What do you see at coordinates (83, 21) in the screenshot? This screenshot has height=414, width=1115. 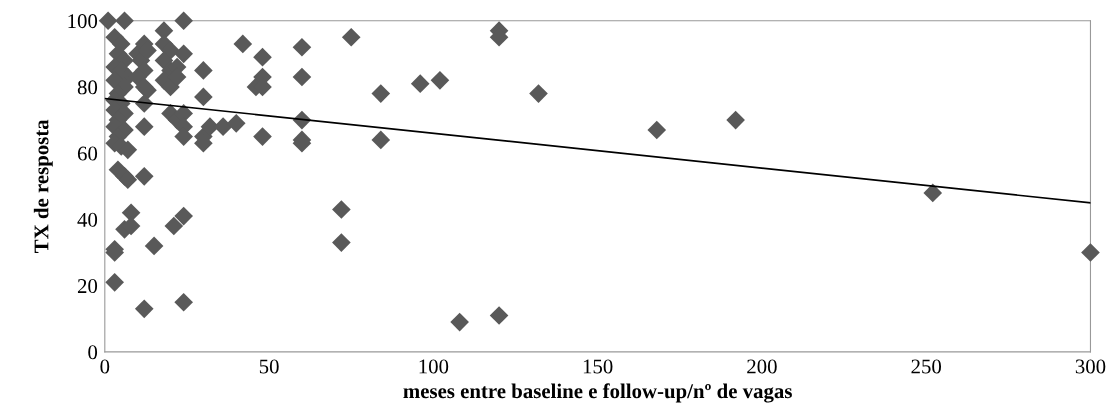 I see `y-tick-label: 100` at bounding box center [83, 21].